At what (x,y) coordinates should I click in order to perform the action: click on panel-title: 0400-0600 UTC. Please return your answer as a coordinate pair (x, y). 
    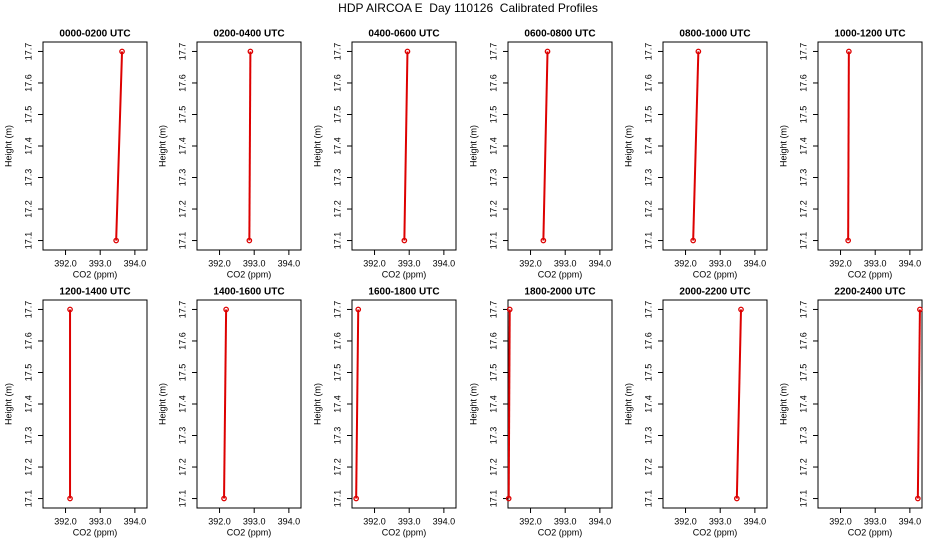
    Looking at the image, I should click on (403, 34).